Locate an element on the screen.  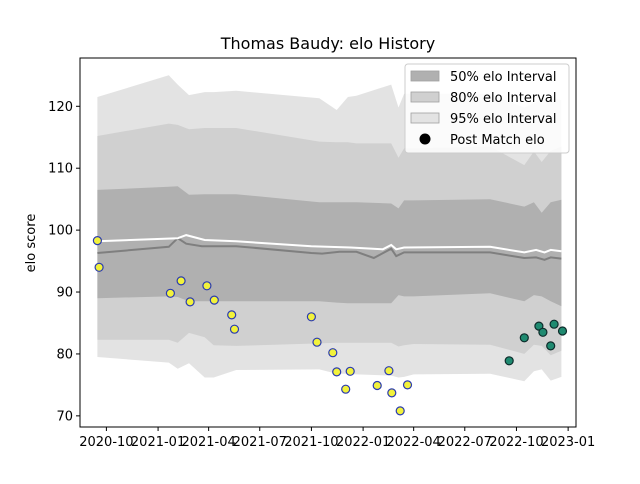
y-tick-label: 70 is located at coordinates (64, 416).